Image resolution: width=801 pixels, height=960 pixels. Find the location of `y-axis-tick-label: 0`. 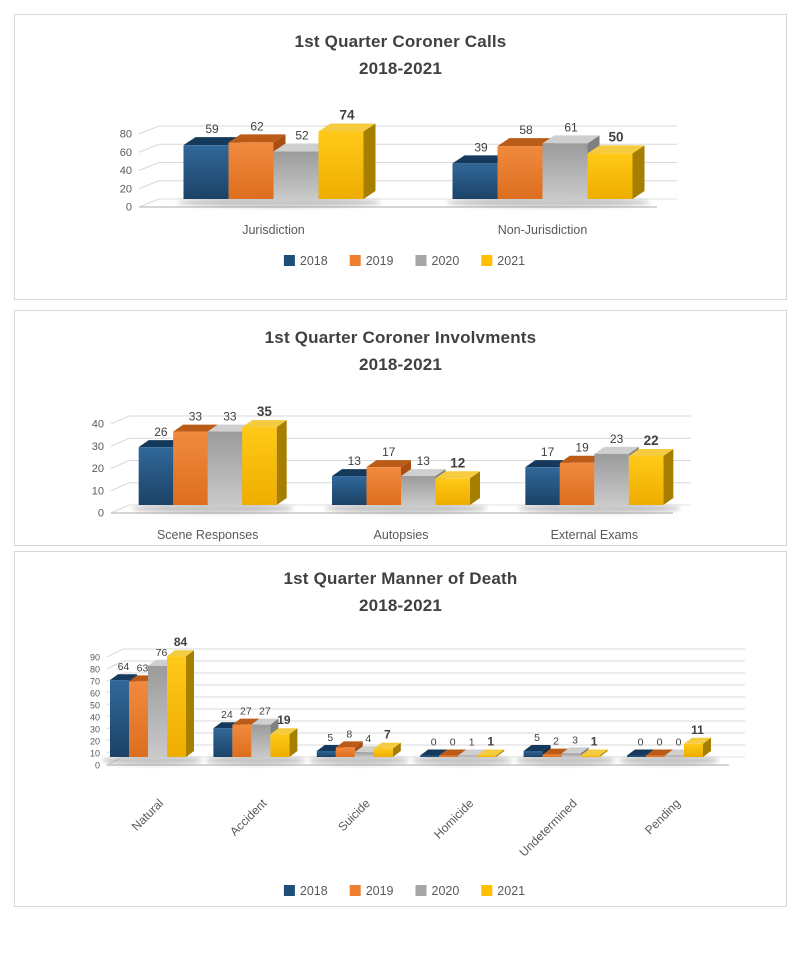

y-axis-tick-label: 0 is located at coordinates (101, 514).